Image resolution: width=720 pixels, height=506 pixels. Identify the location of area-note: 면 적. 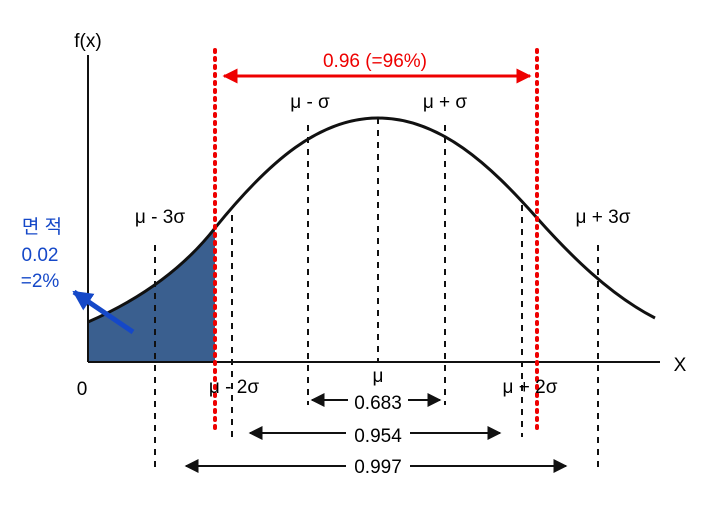
(42, 227).